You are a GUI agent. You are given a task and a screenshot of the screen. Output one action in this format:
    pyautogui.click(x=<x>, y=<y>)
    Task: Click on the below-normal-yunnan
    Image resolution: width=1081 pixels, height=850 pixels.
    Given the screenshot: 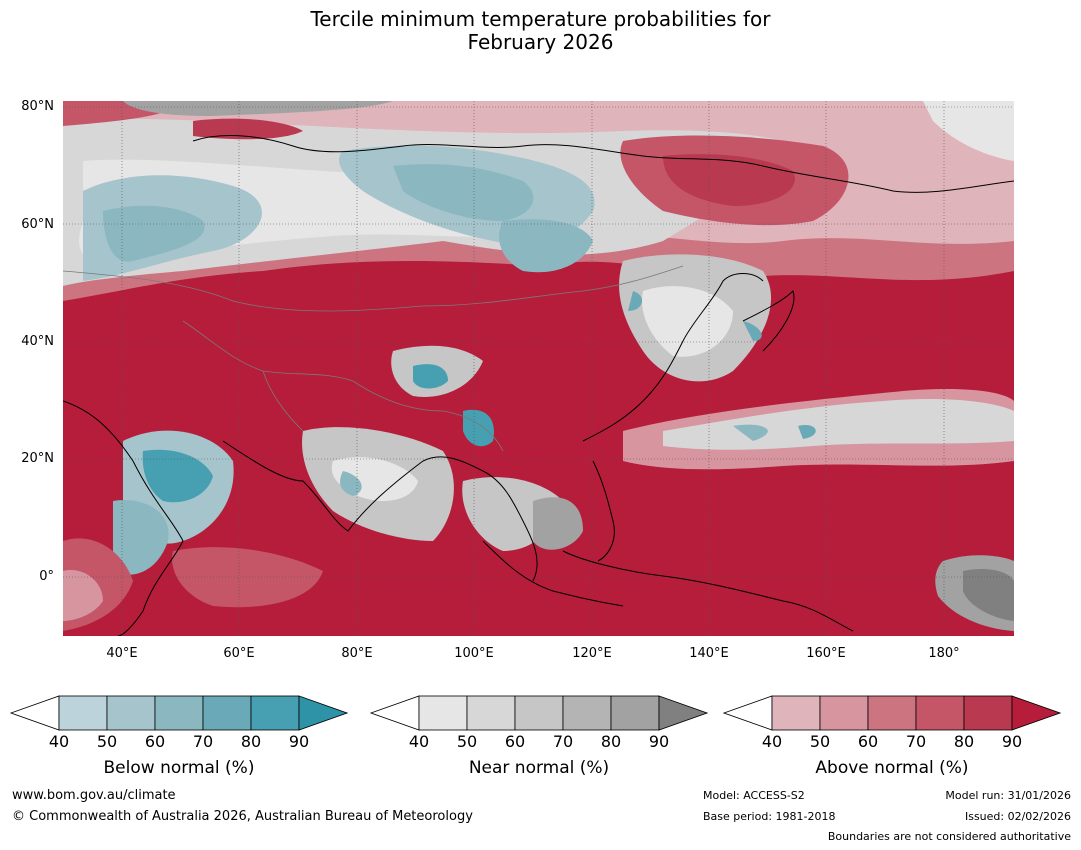 What is the action you would take?
    pyautogui.click(x=478, y=428)
    